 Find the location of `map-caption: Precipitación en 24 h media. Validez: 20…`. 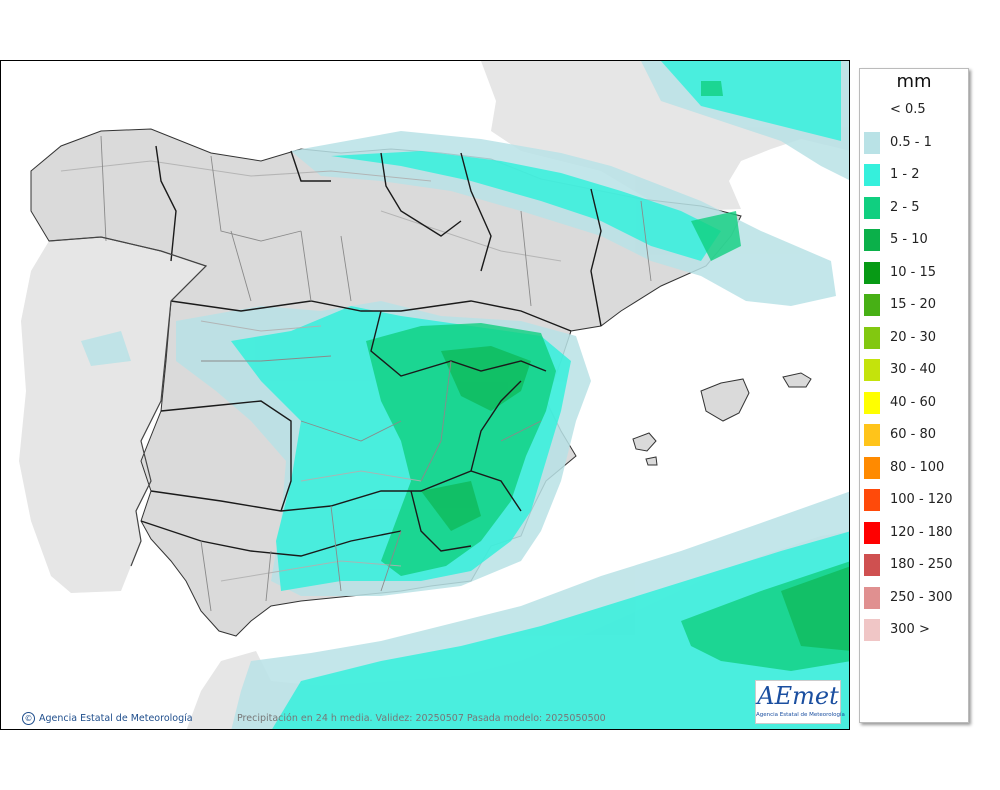

map-caption: Precipitación en 24 h media. Validez: 20… is located at coordinates (421, 718).